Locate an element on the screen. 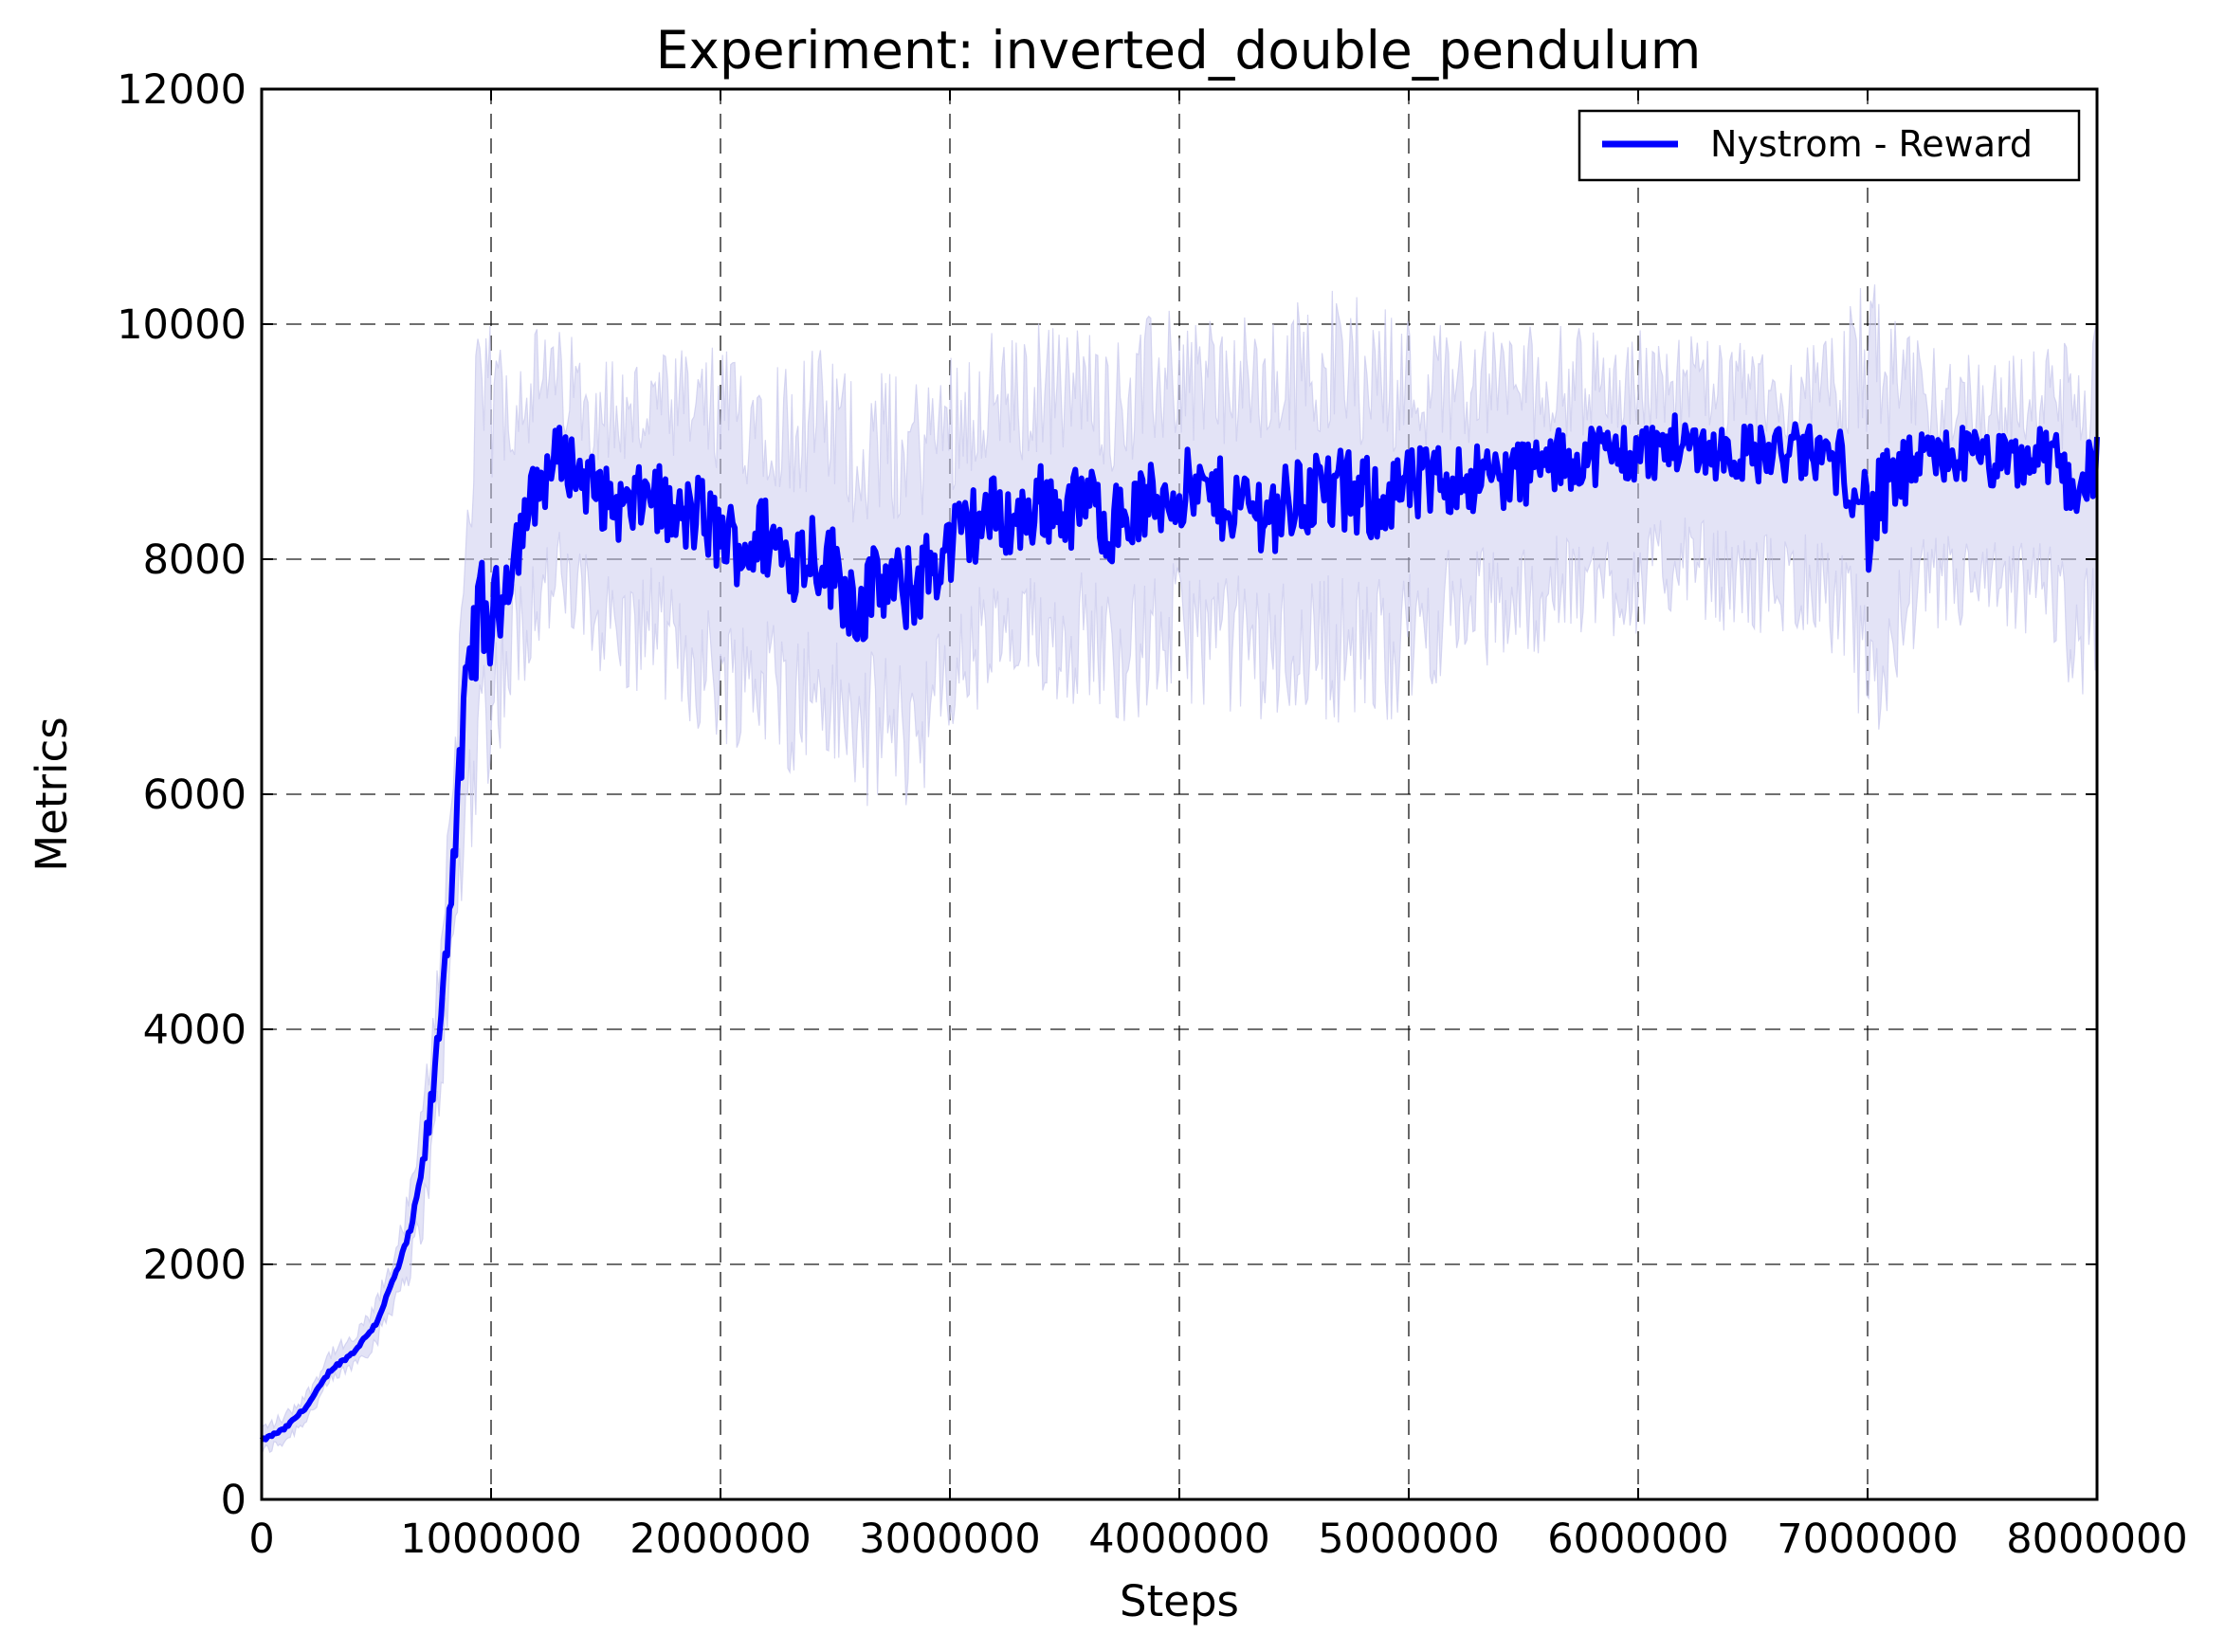 Image resolution: width=2225 pixels, height=1652 pixels. y-tick-label: 8000 is located at coordinates (194, 560).